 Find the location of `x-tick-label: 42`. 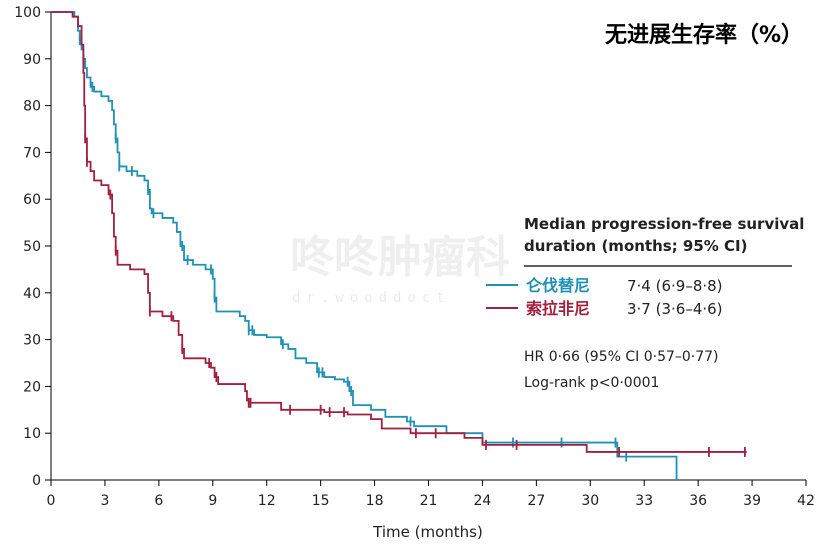

x-tick-label: 42 is located at coordinates (806, 501).